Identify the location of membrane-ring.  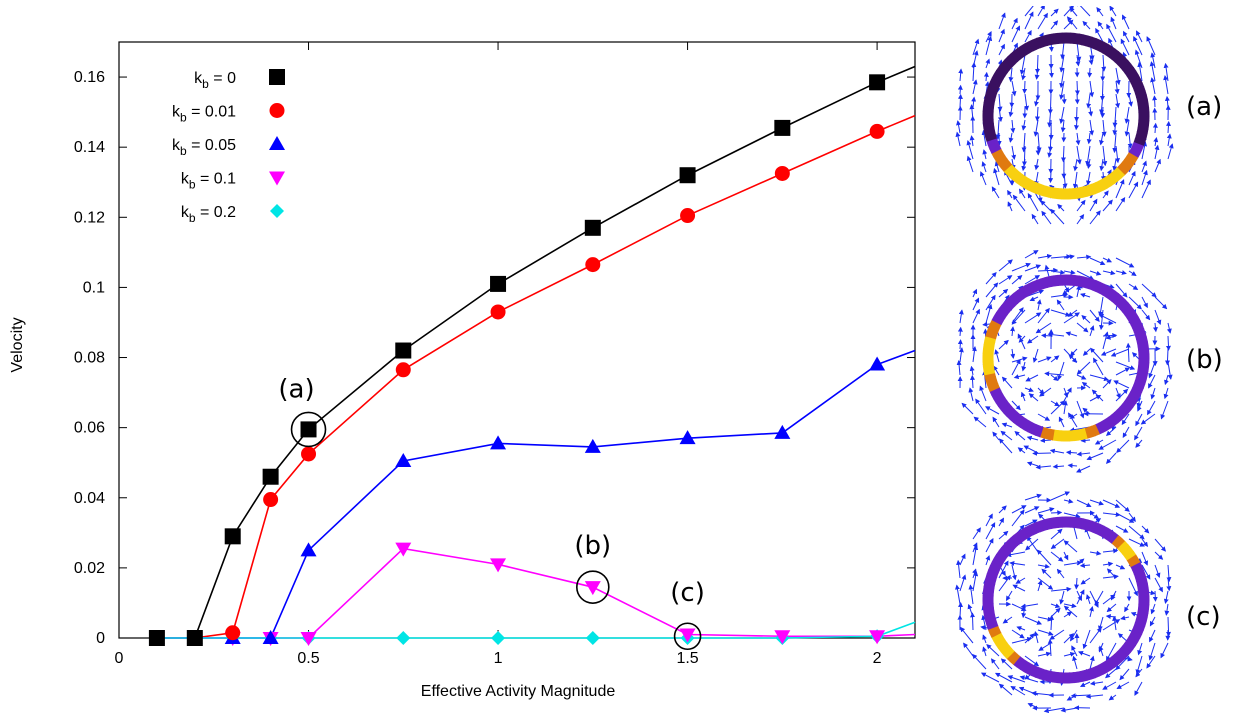
(1066, 358).